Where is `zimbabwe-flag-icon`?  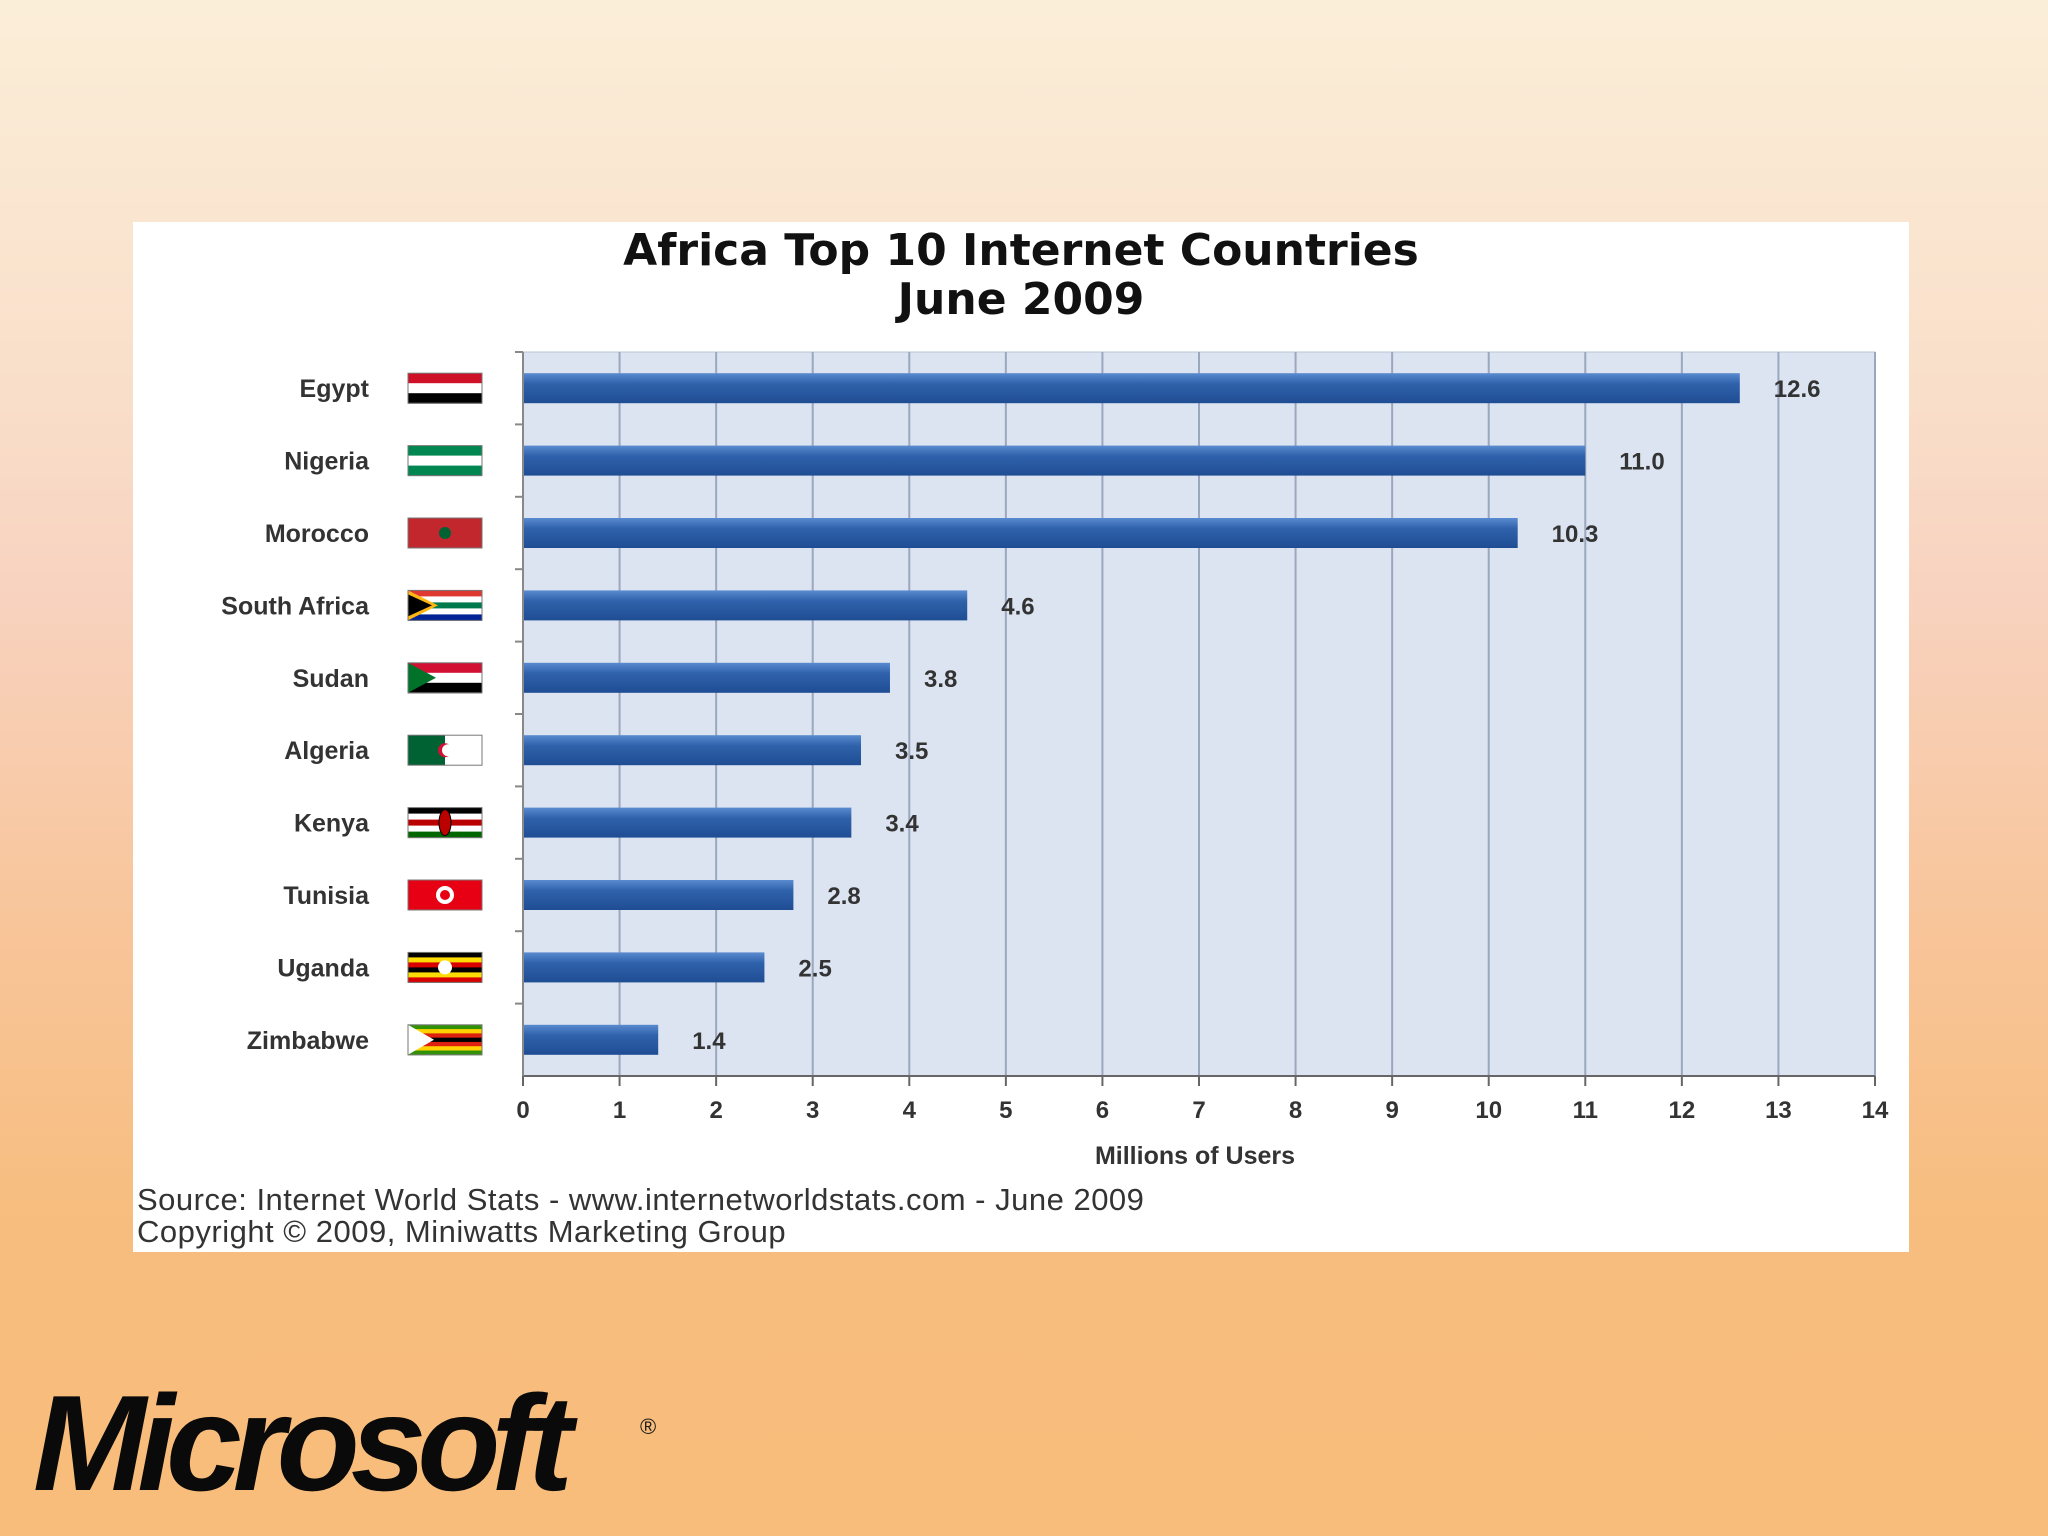
zimbabwe-flag-icon is located at coordinates (445, 1040).